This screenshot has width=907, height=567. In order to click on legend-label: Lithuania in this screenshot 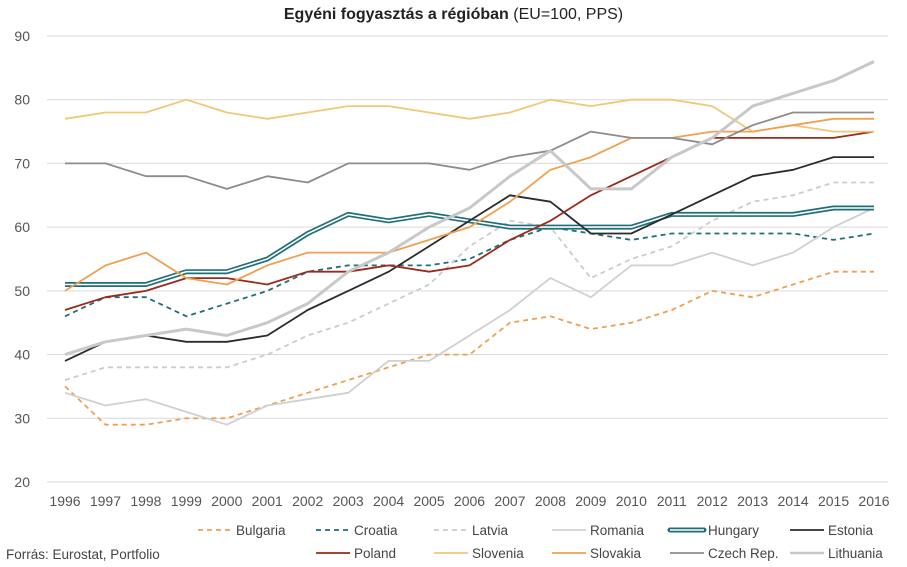, I will do `click(855, 553)`.